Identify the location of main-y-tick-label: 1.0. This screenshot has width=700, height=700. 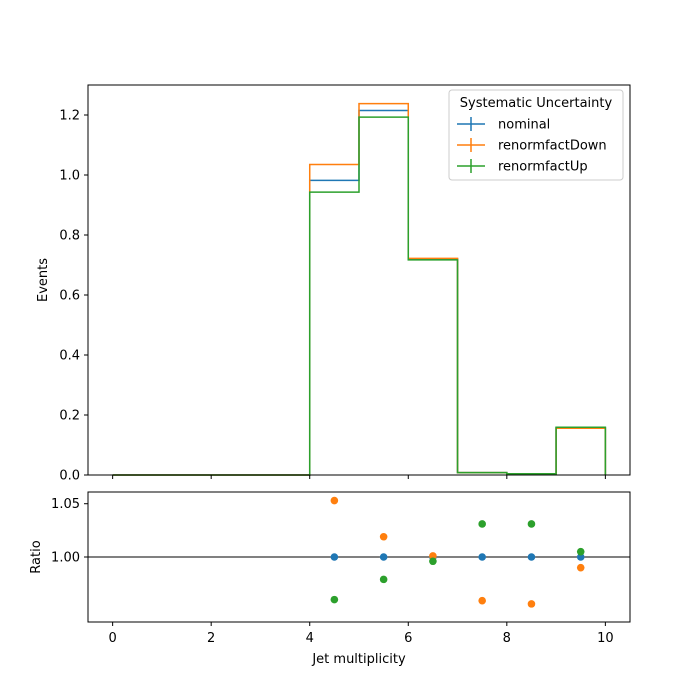
(69, 176).